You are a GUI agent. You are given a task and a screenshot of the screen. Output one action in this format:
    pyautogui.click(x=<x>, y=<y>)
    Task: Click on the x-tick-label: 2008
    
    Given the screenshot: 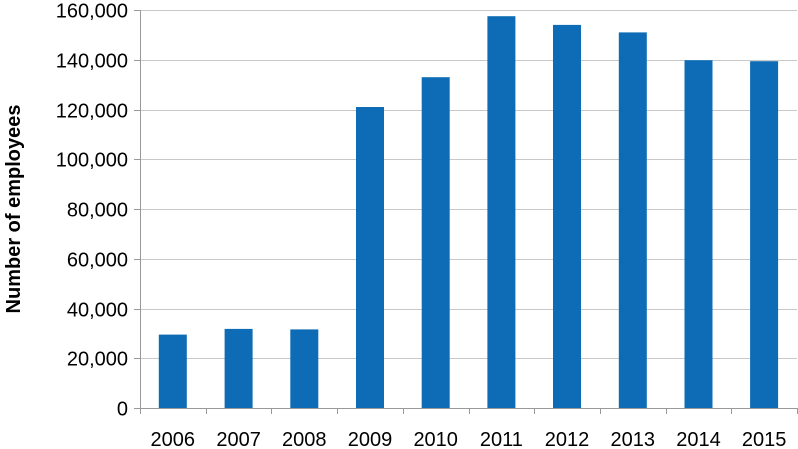 What is the action you would take?
    pyautogui.click(x=304, y=439)
    